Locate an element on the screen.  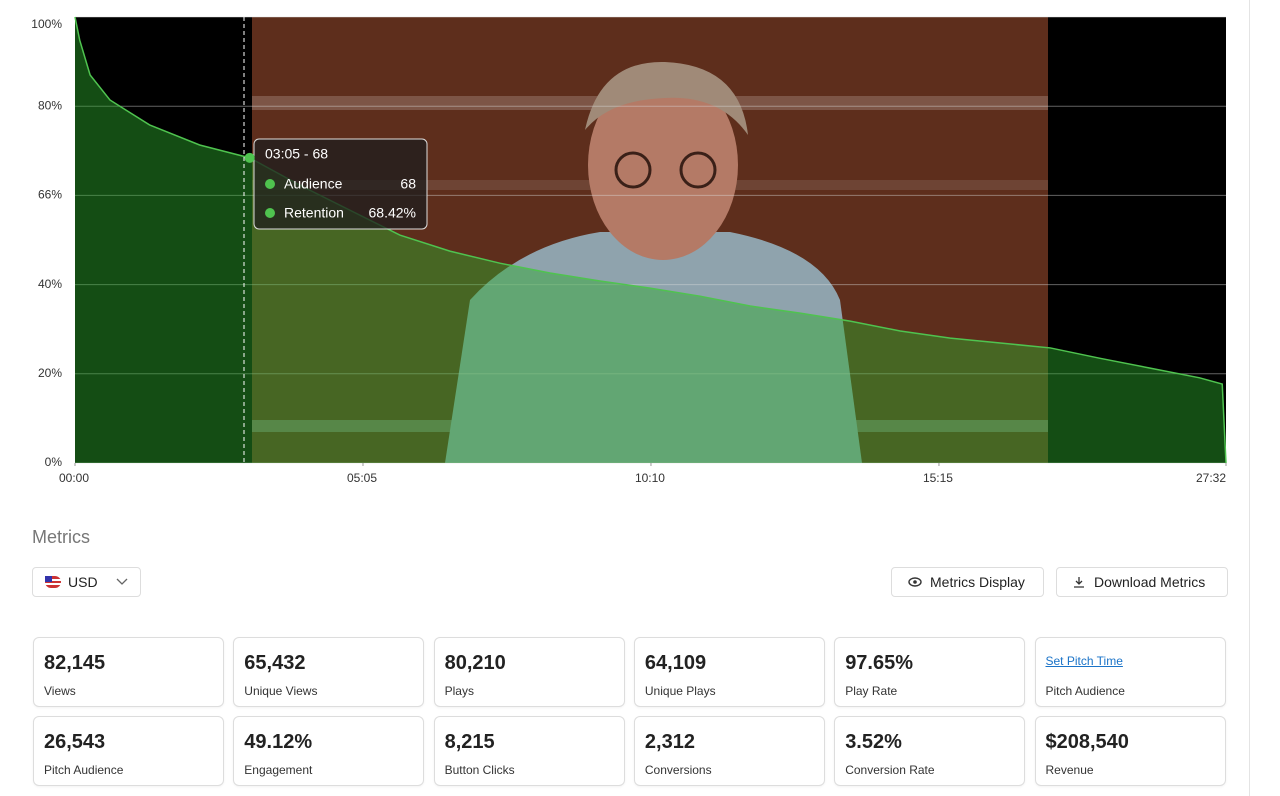
metric-card: 49.12% Engagement is located at coordinates (329, 751).